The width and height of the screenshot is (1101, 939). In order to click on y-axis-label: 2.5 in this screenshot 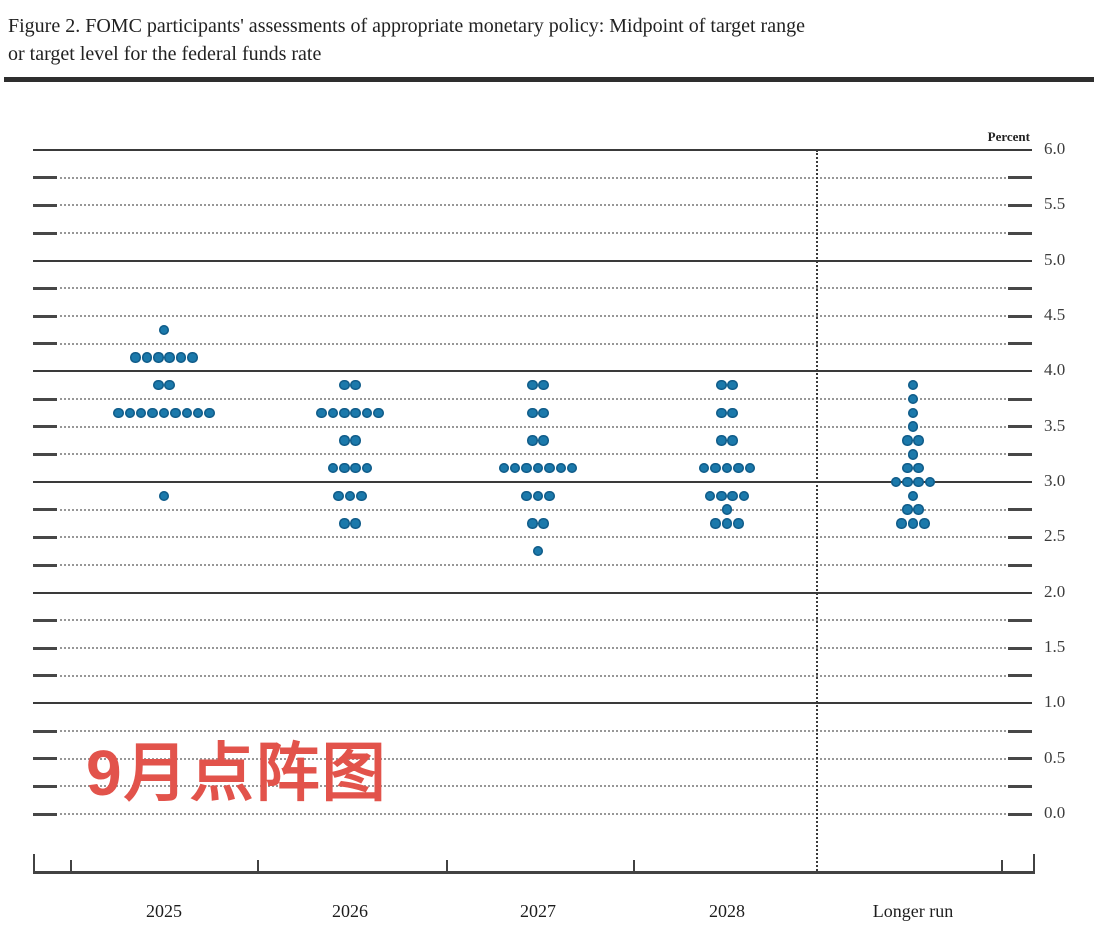, I will do `click(1055, 536)`.